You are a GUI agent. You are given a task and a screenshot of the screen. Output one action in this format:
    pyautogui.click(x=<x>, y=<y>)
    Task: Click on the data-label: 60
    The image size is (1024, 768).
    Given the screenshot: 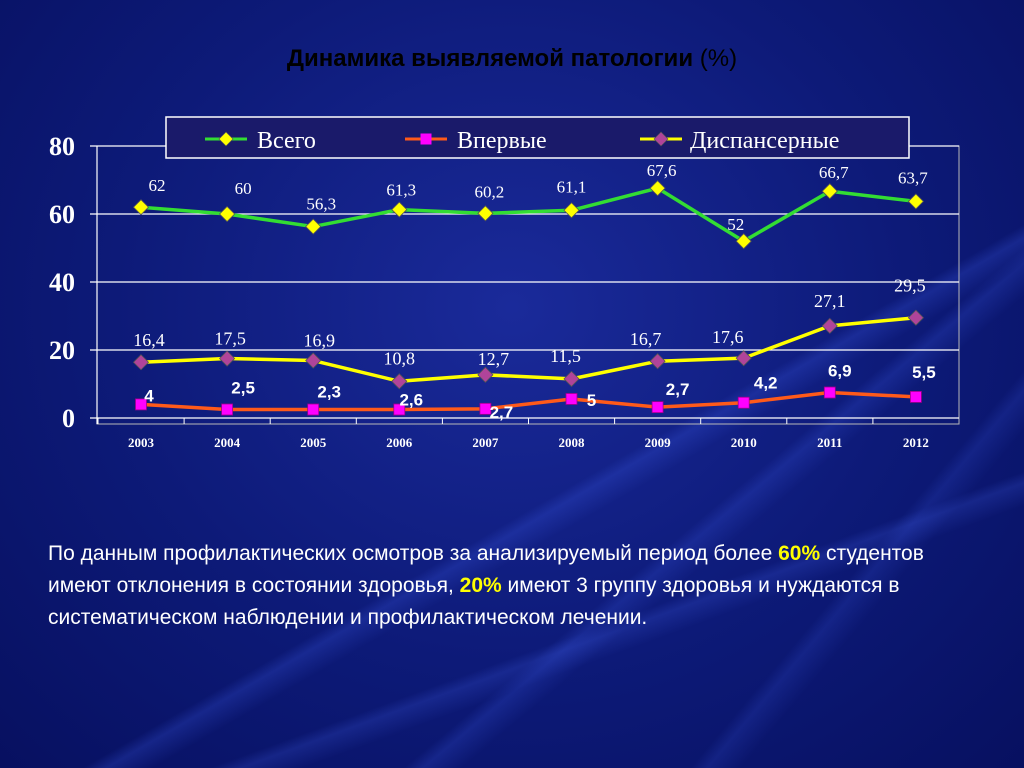 What is the action you would take?
    pyautogui.click(x=243, y=188)
    